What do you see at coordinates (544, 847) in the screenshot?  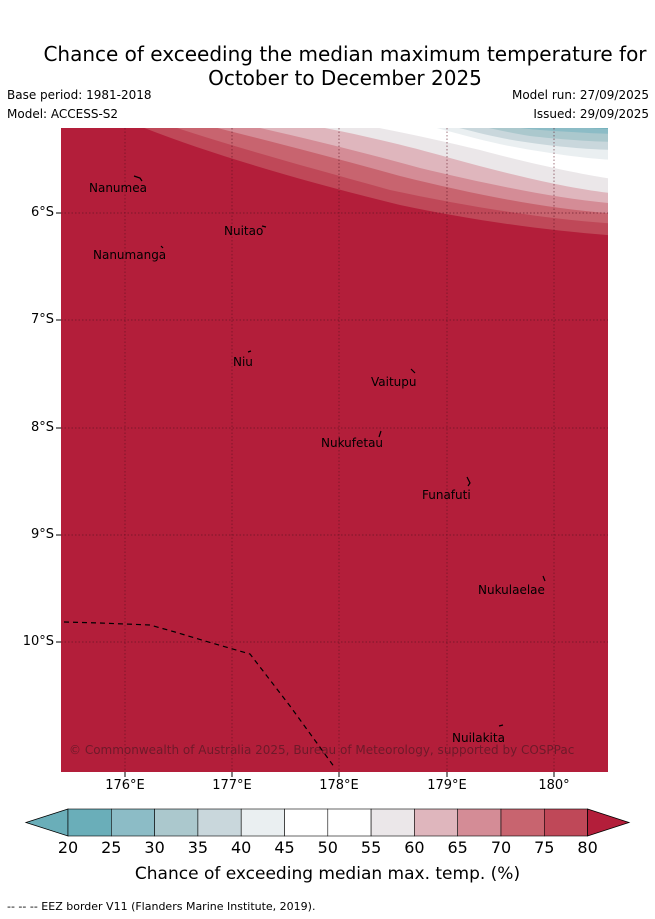 I see `colorbar-tick-75: 75` at bounding box center [544, 847].